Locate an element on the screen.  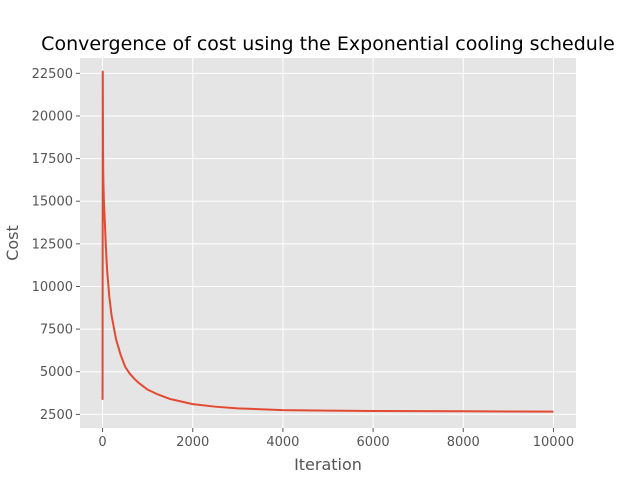
x-tick-label: 8000 is located at coordinates (463, 442).